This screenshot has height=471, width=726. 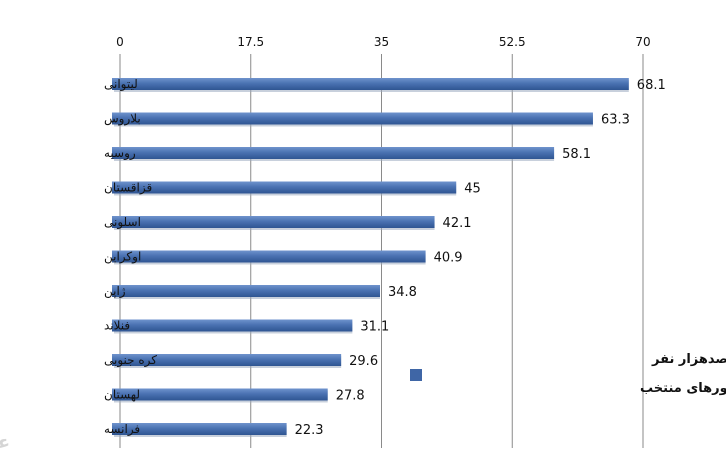 What do you see at coordinates (128, 188) in the screenshot?
I see `category-label: قزاقستان` at bounding box center [128, 188].